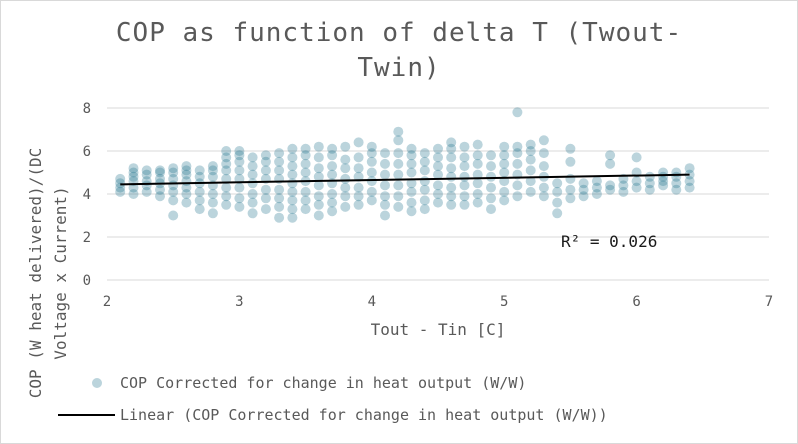  What do you see at coordinates (438, 302) in the screenshot?
I see `x-tick-labels: 2 3 4 5 6 7` at bounding box center [438, 302].